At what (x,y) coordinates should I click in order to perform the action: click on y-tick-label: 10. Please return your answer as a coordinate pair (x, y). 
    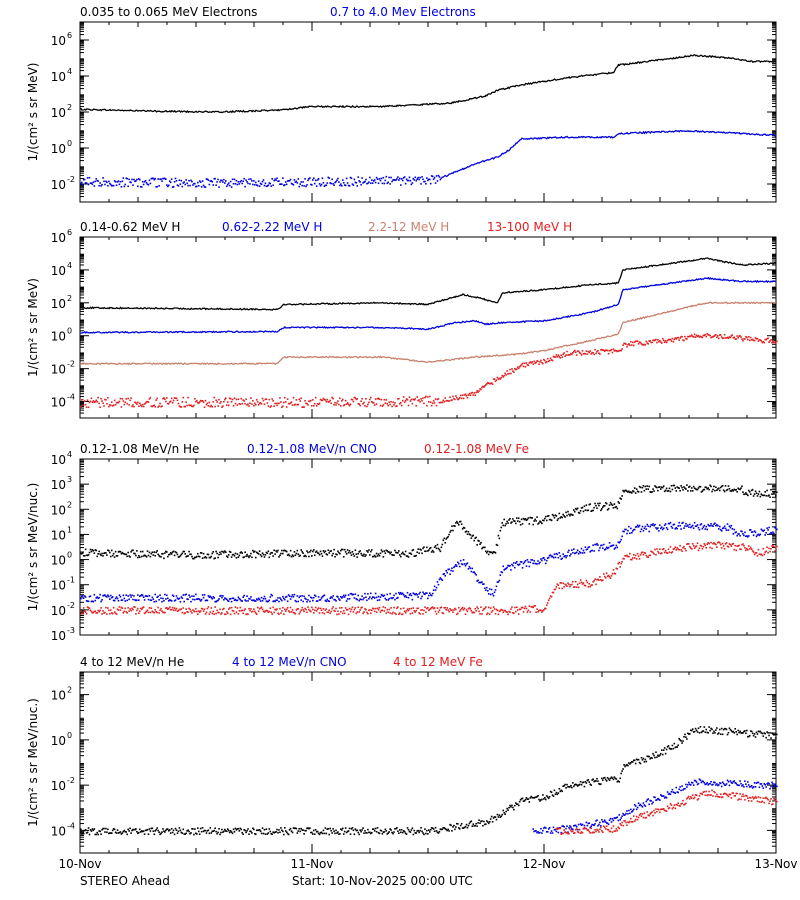
    Looking at the image, I should click on (58, 741).